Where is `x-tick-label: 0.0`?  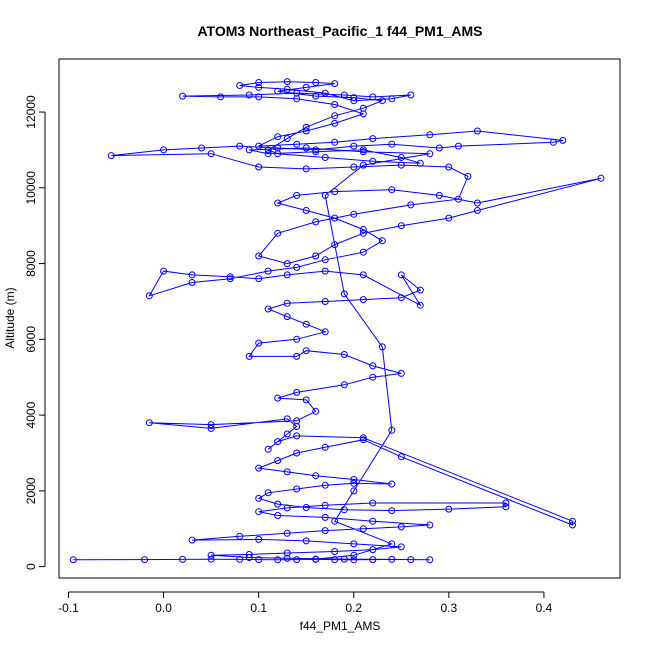
x-tick-label: 0.0 is located at coordinates (163, 608).